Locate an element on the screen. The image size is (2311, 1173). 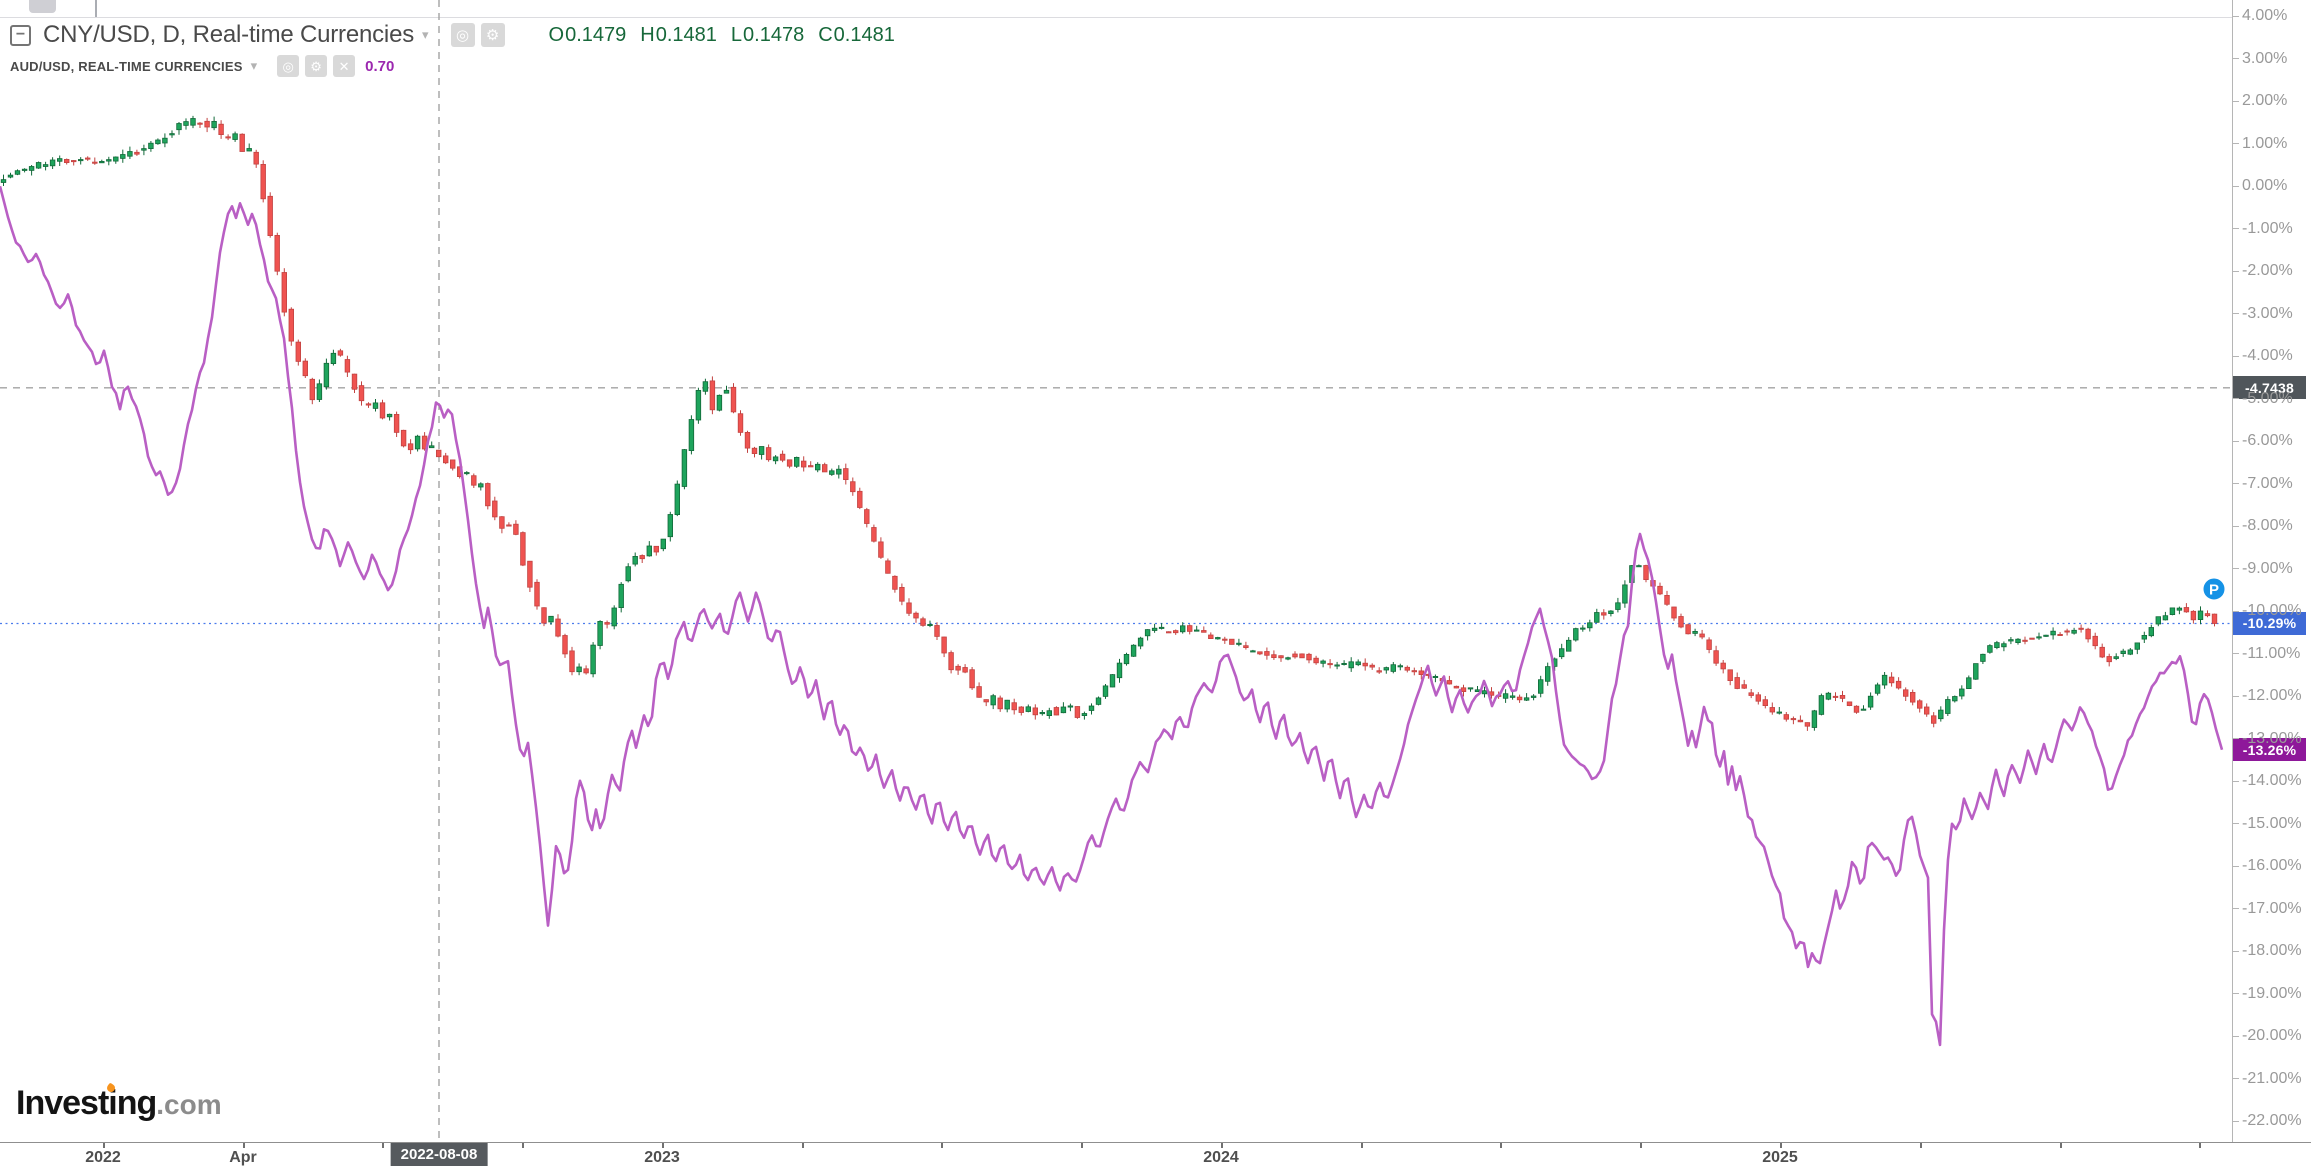
y-axis-label: -1.00% is located at coordinates (2267, 228).